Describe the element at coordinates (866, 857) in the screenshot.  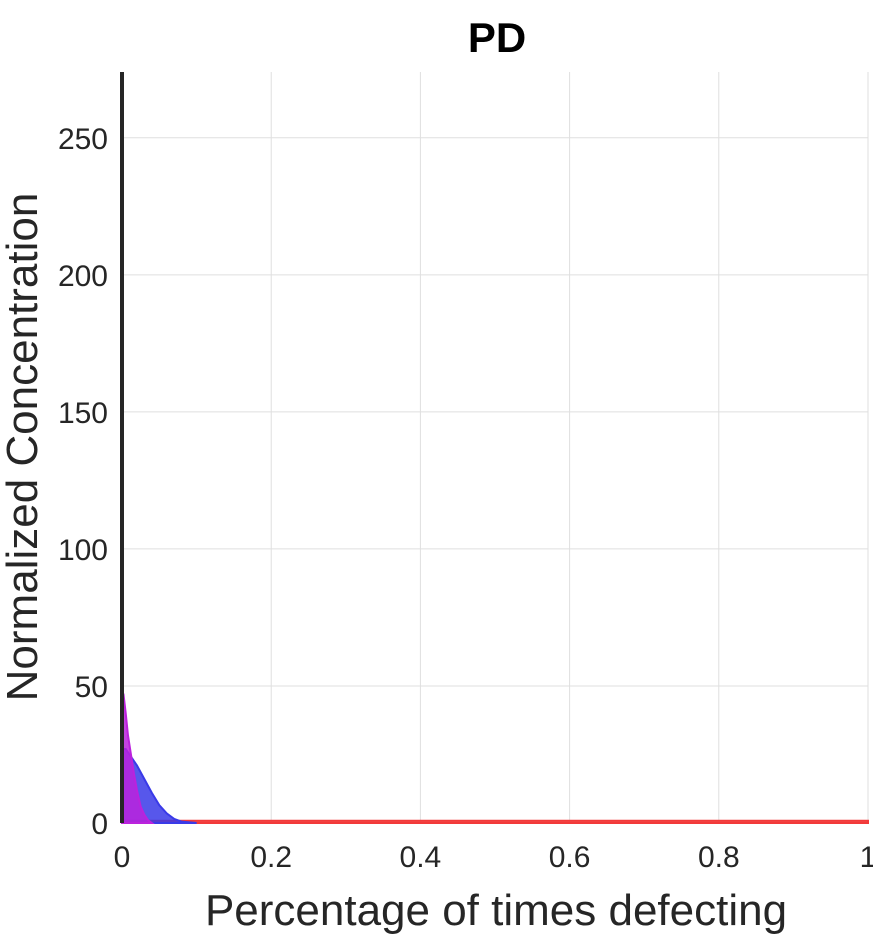
I see `x-tick-label: 1` at that location.